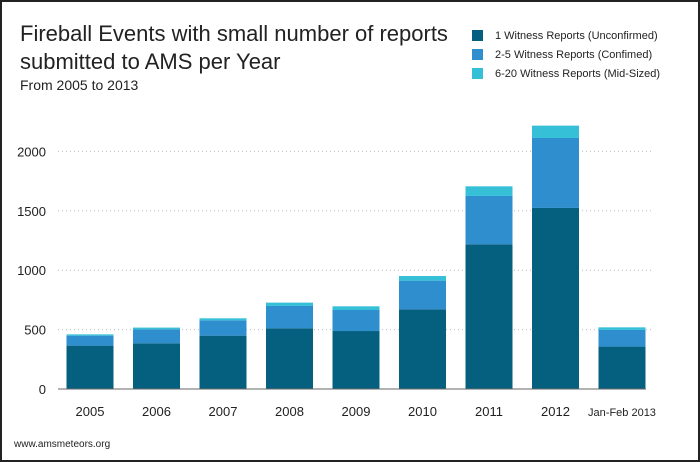  What do you see at coordinates (42, 389) in the screenshot?
I see `y-tick-label: 0` at bounding box center [42, 389].